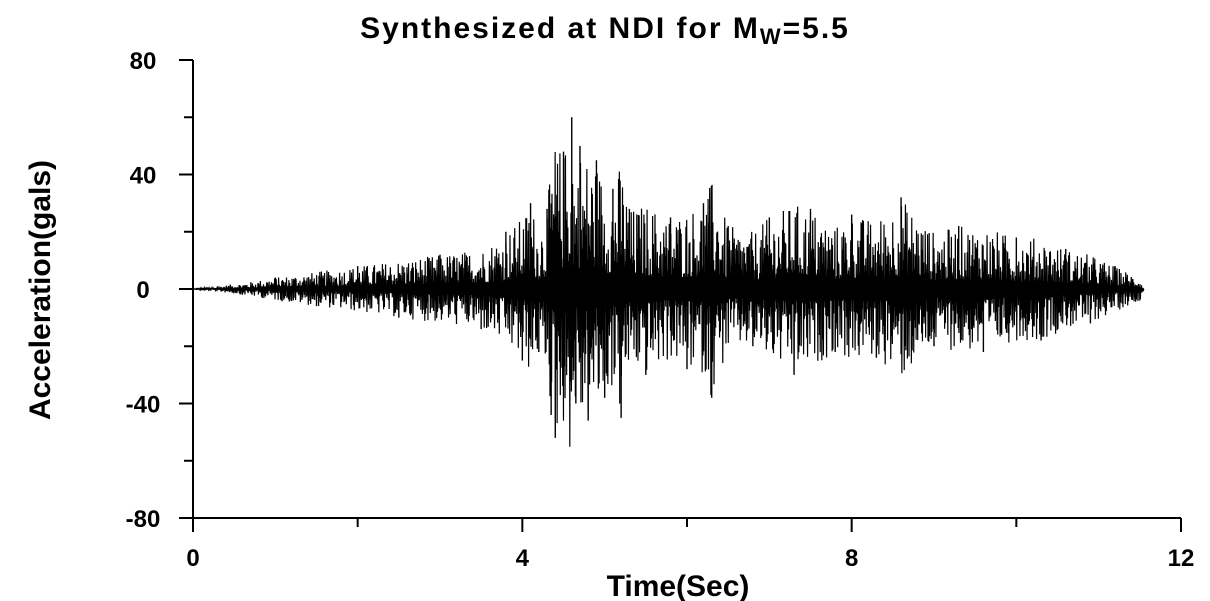 This screenshot has width=1210, height=601. I want to click on y-tick-label: -40, so click(143, 405).